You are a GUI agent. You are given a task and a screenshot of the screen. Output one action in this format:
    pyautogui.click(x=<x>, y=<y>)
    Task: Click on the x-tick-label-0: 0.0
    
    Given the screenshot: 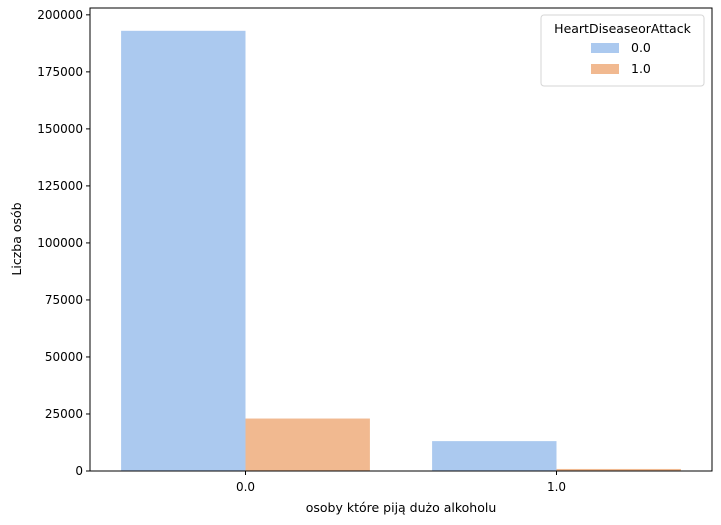 What is the action you would take?
    pyautogui.click(x=245, y=487)
    